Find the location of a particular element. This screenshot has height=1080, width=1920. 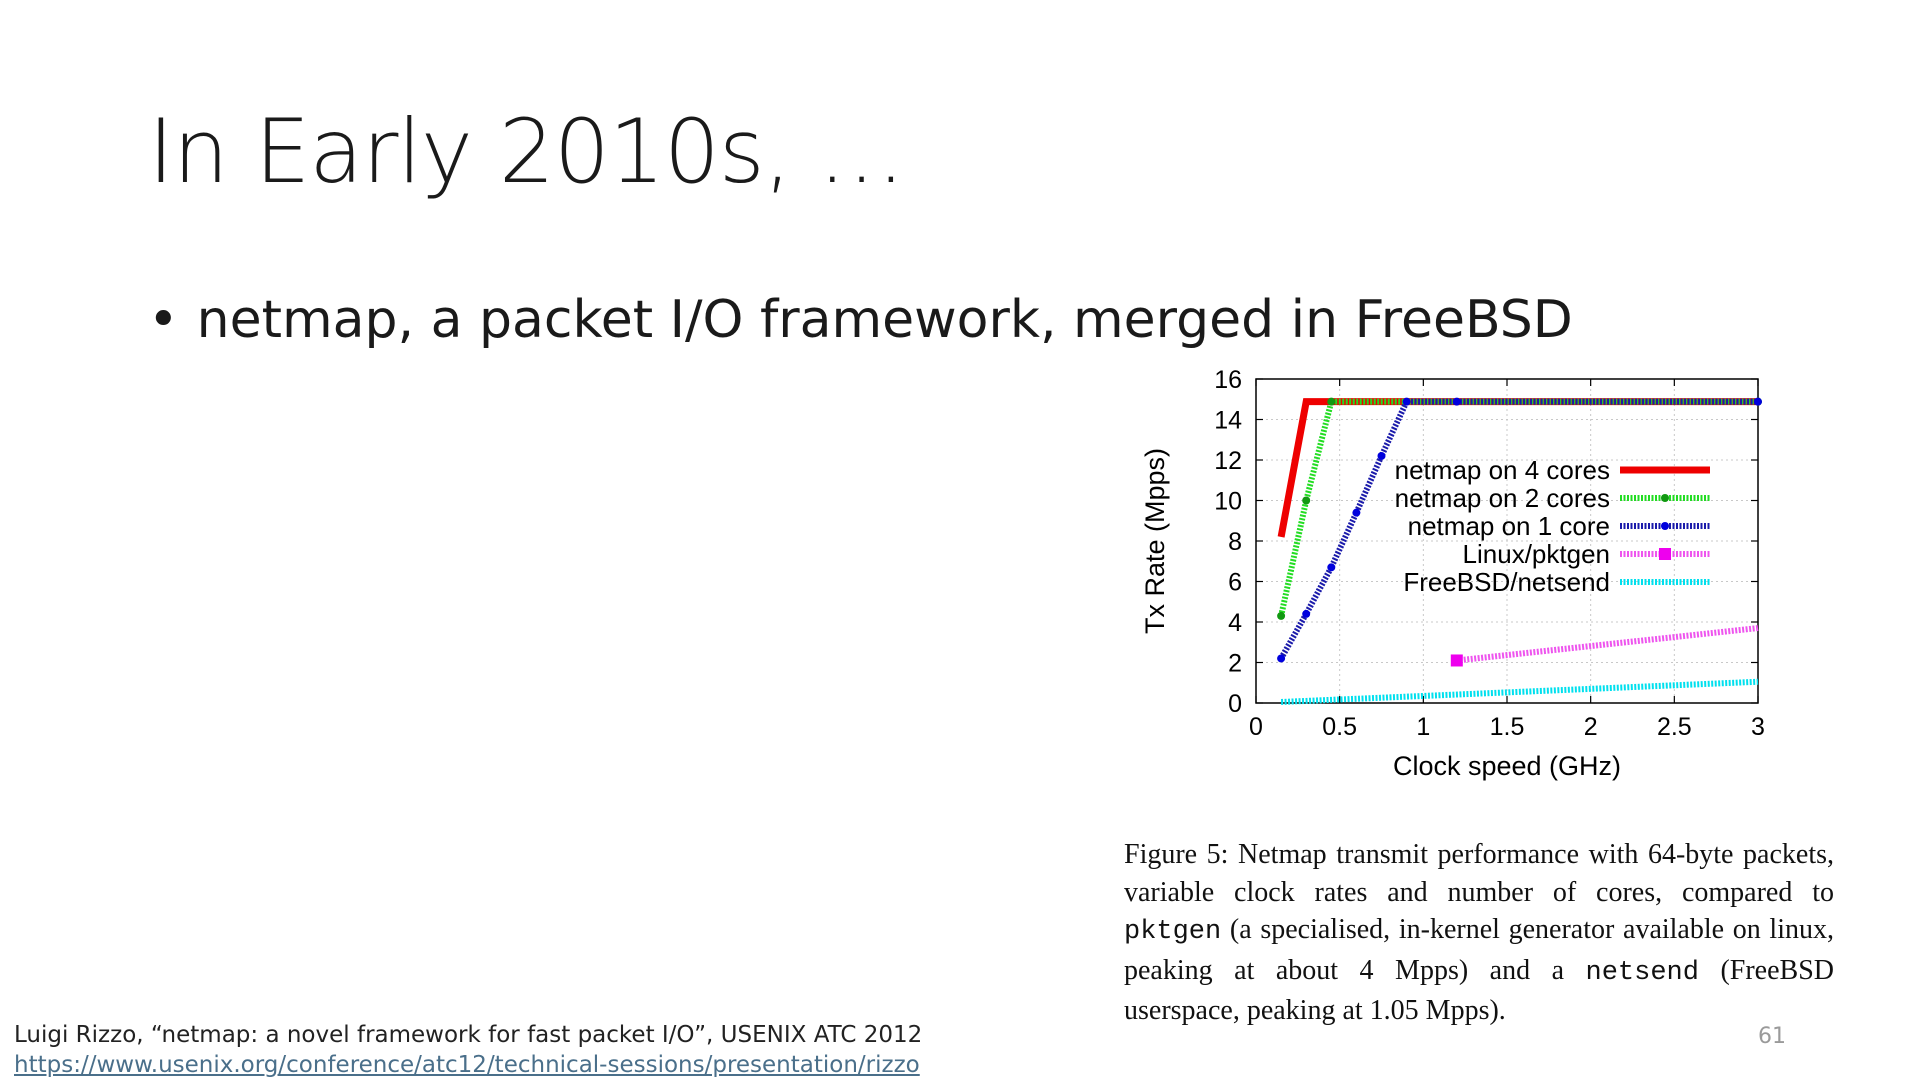

x-tick-label: 0.5 is located at coordinates (1339, 727).